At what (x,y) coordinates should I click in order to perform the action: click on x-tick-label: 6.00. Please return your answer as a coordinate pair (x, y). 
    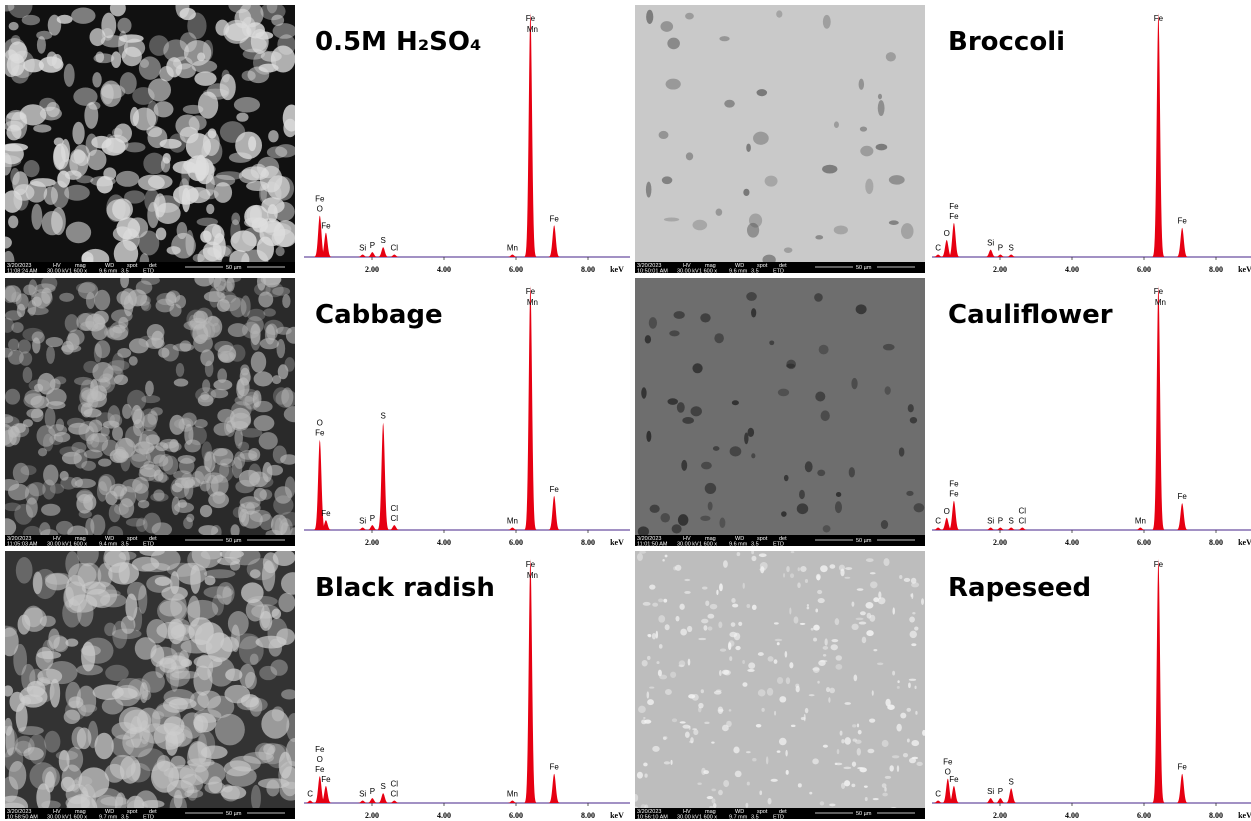
    Looking at the image, I should click on (1144, 542).